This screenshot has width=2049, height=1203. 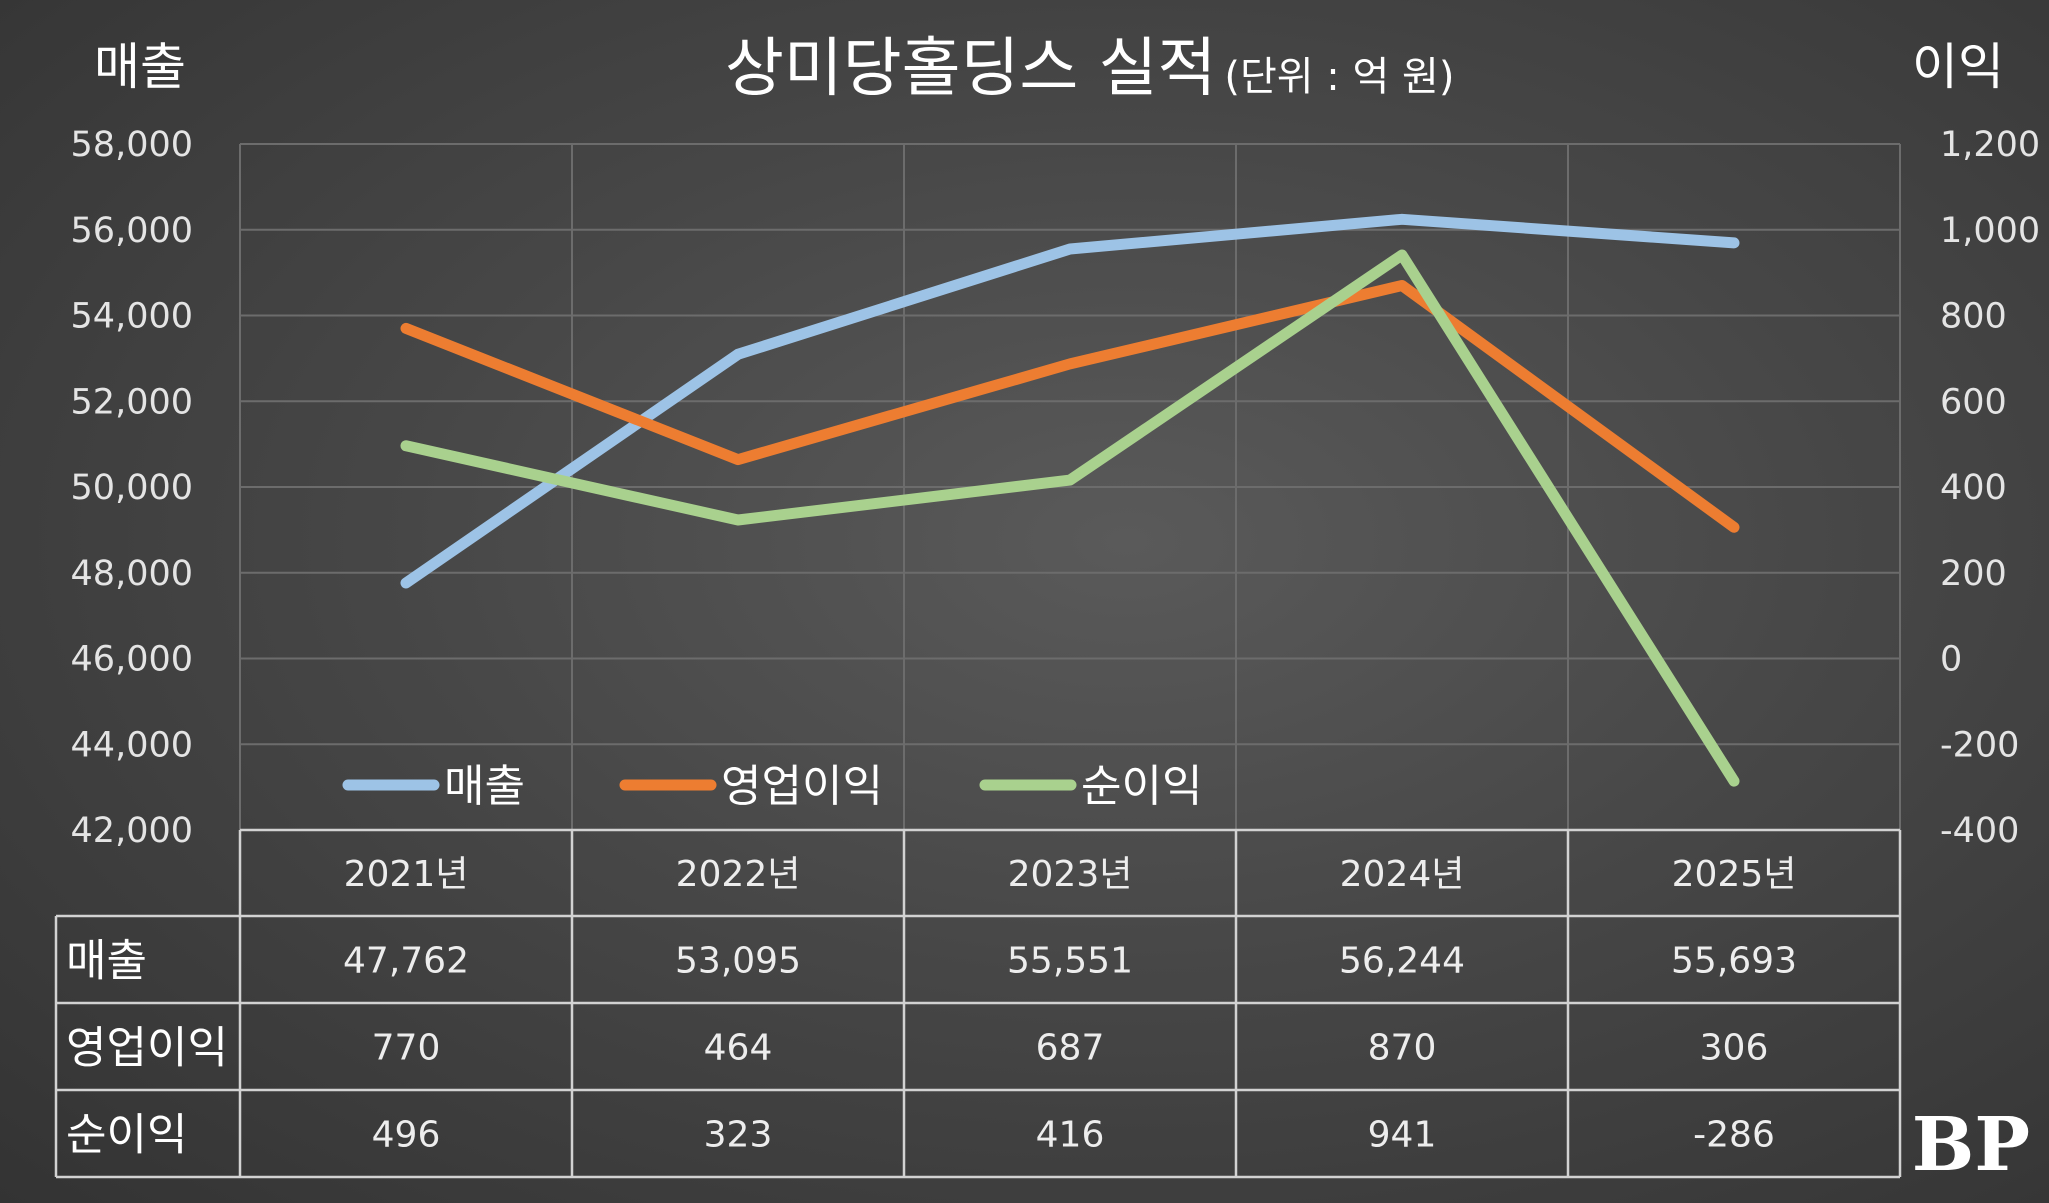 I want to click on table-value-cell: 496, so click(x=406, y=1135).